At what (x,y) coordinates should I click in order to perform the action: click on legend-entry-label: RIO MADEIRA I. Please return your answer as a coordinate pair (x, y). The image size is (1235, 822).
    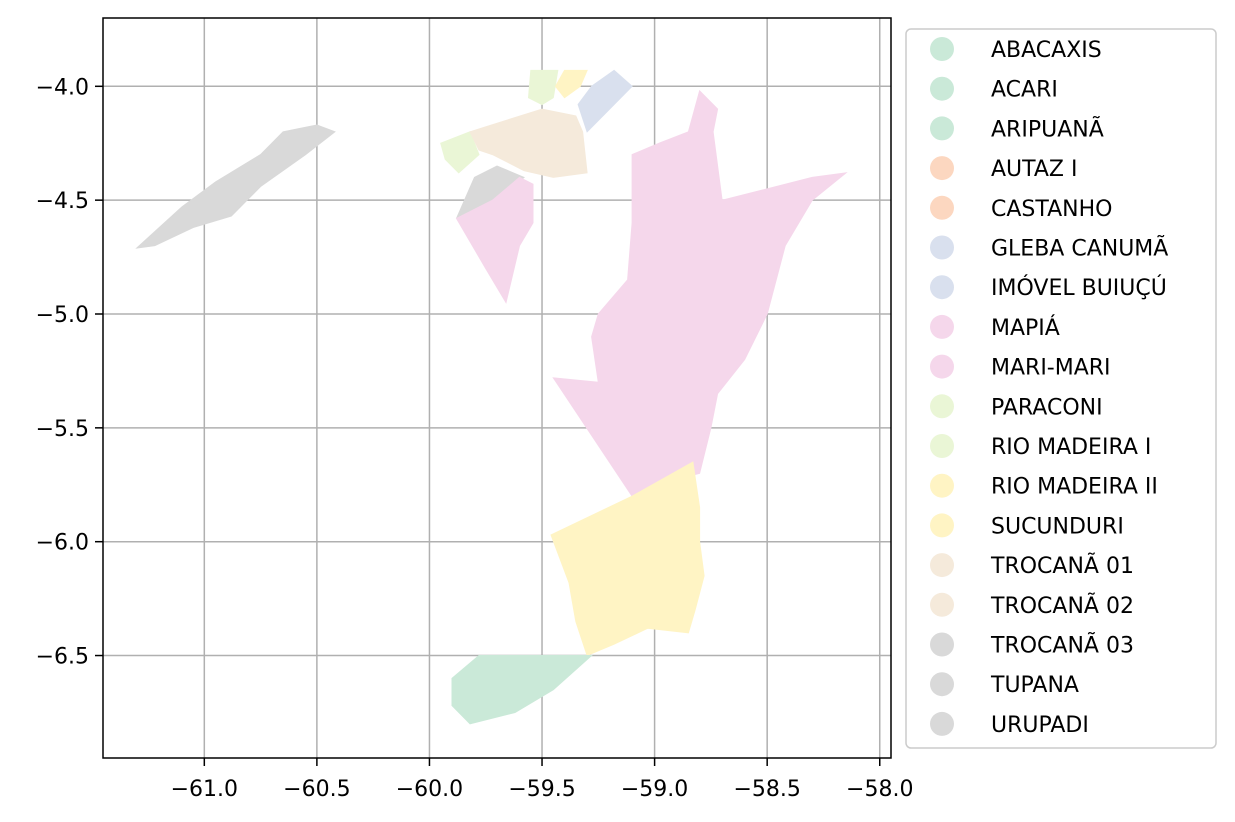
    Looking at the image, I should click on (1071, 447).